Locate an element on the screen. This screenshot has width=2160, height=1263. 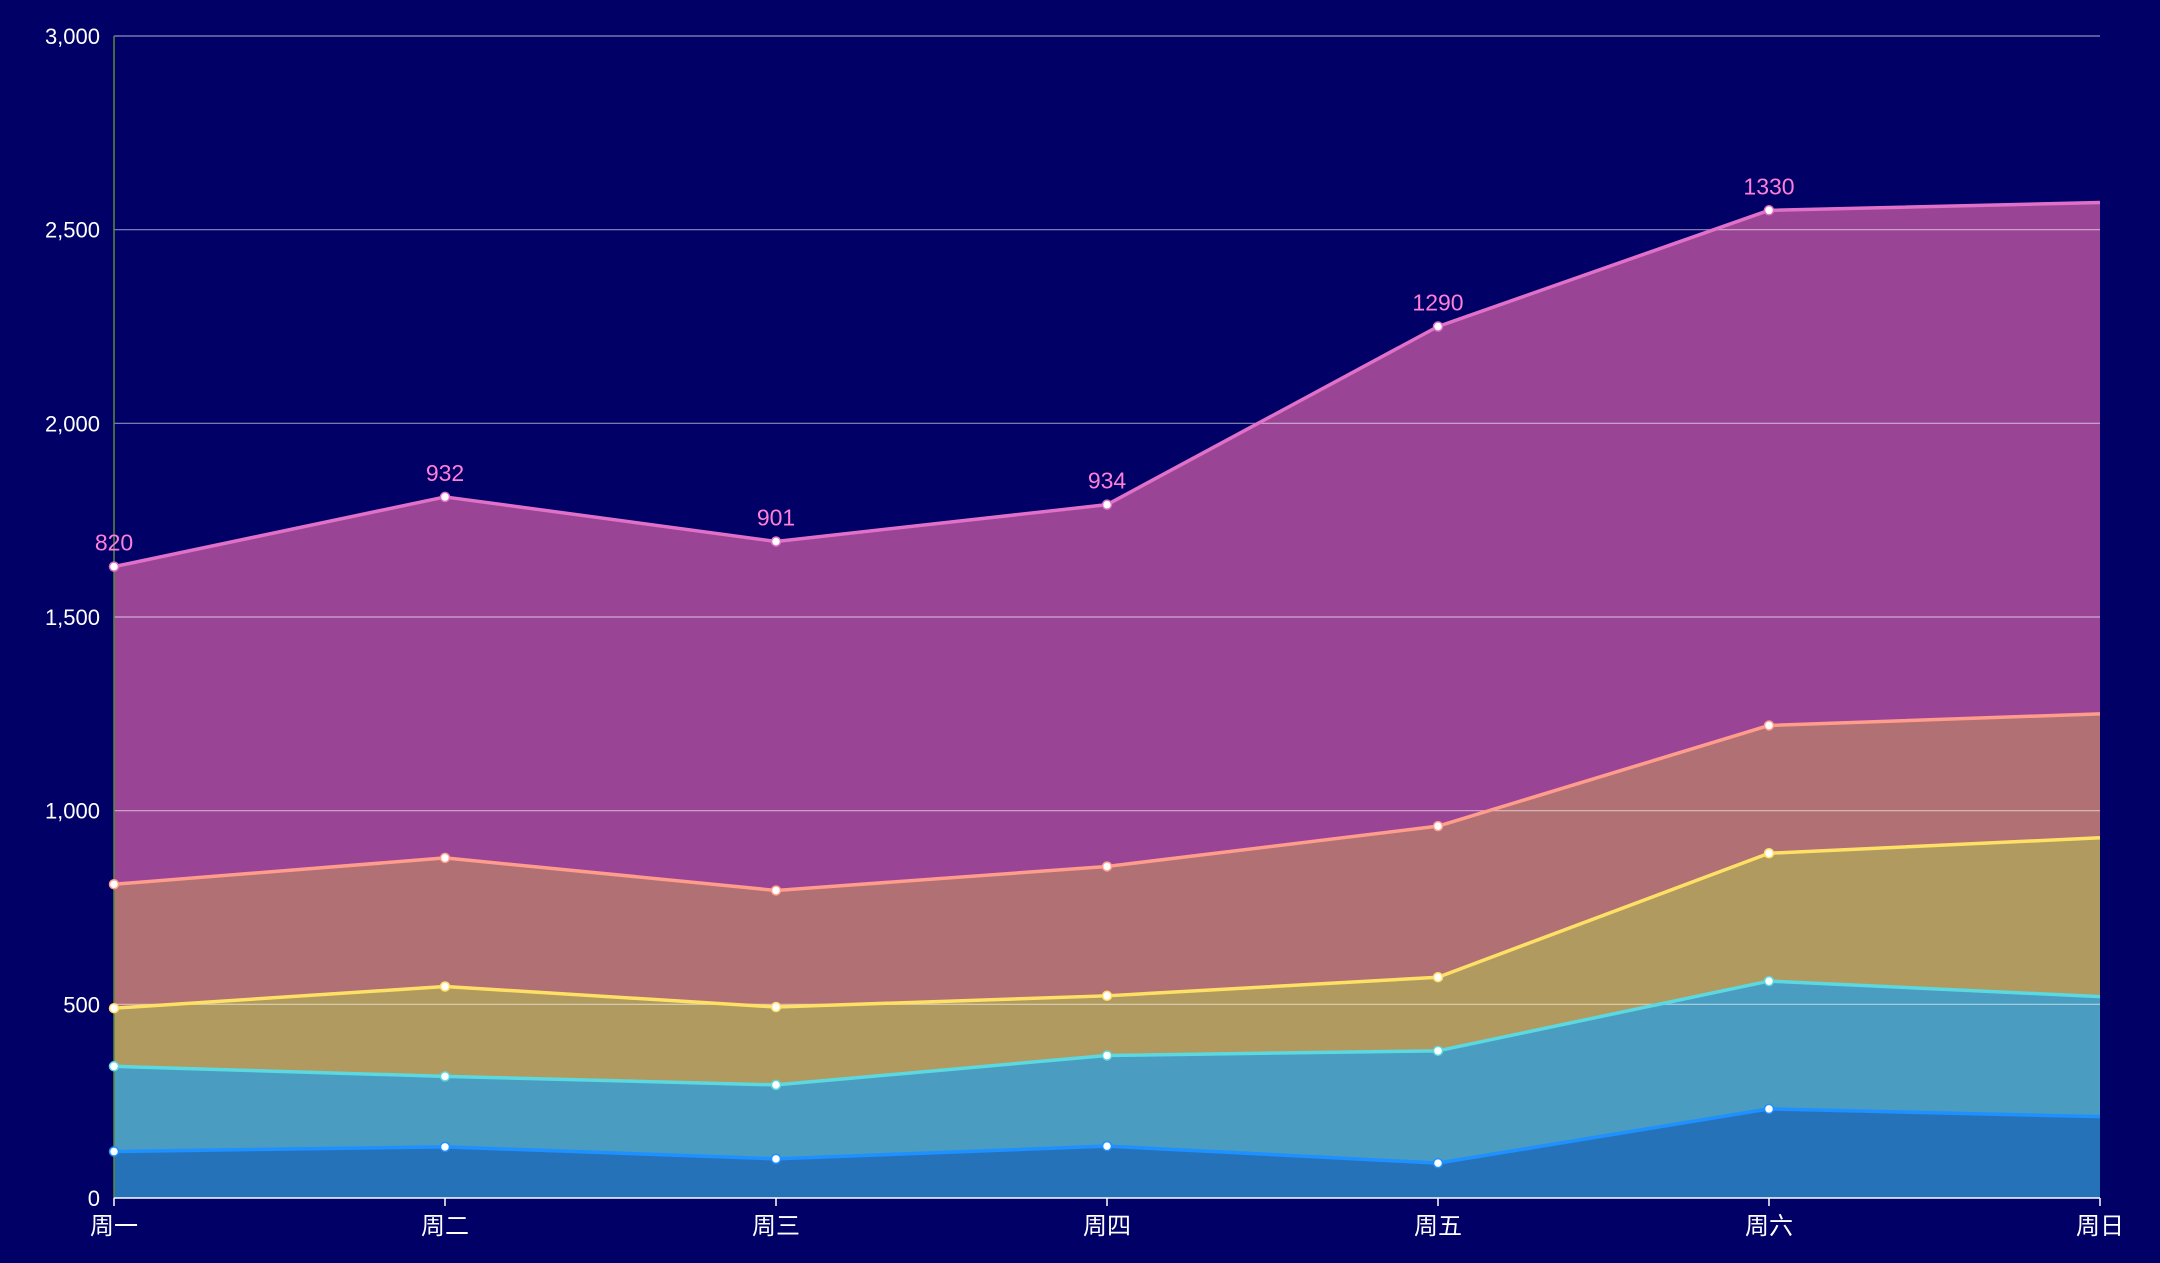
x-tick-label: 周三 is located at coordinates (776, 1226).